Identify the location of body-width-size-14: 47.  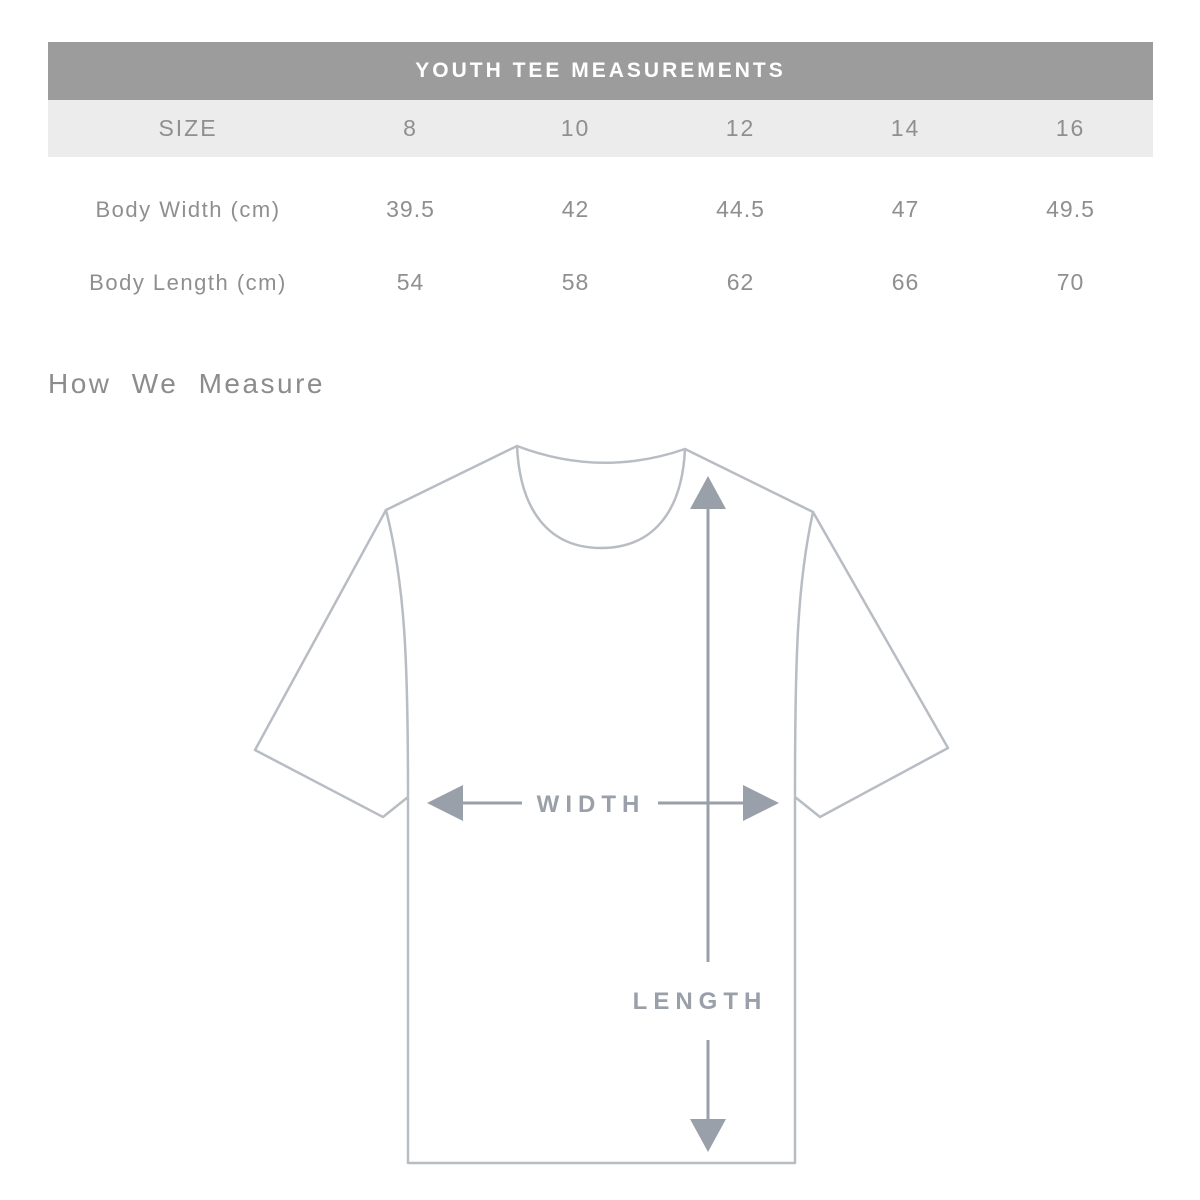
(905, 209).